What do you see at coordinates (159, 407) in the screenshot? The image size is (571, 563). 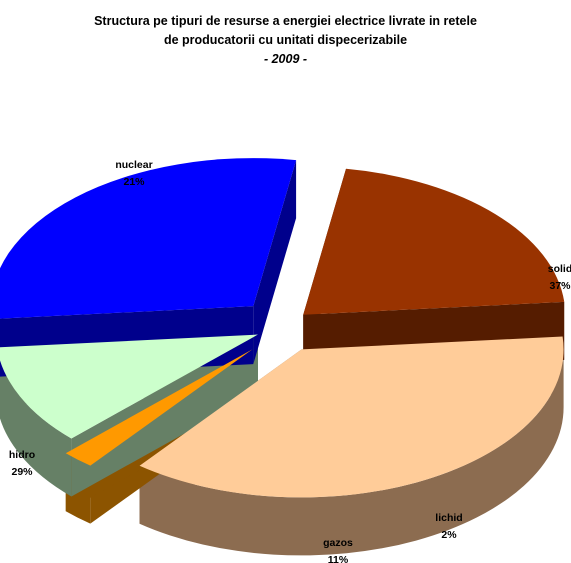 I see `slice-lichid` at bounding box center [159, 407].